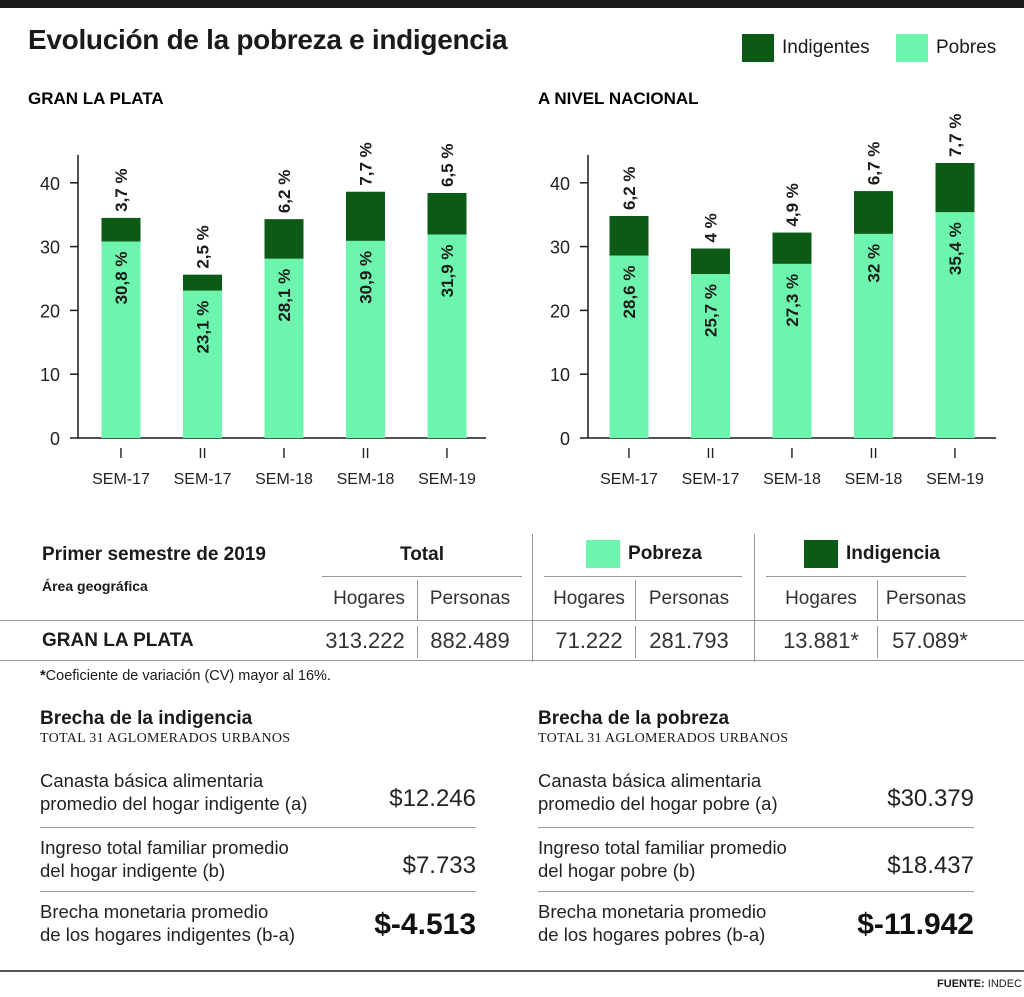 Image resolution: width=1024 pixels, height=997 pixels. Describe the element at coordinates (792, 204) in the screenshot. I see `data-label-indigentes: 4,9 %` at that location.